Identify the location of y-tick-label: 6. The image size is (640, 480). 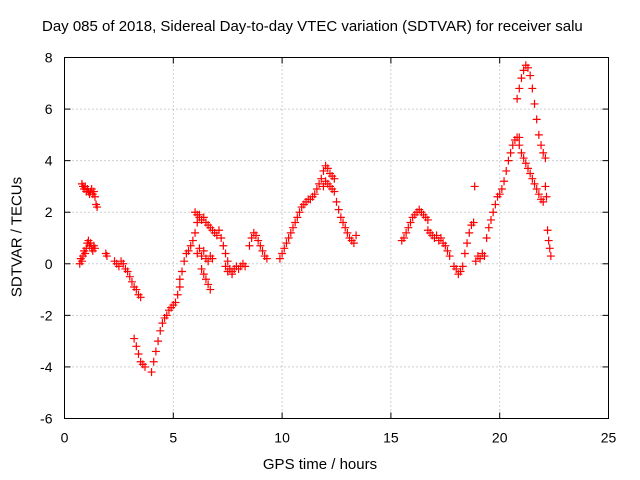
(49, 109).